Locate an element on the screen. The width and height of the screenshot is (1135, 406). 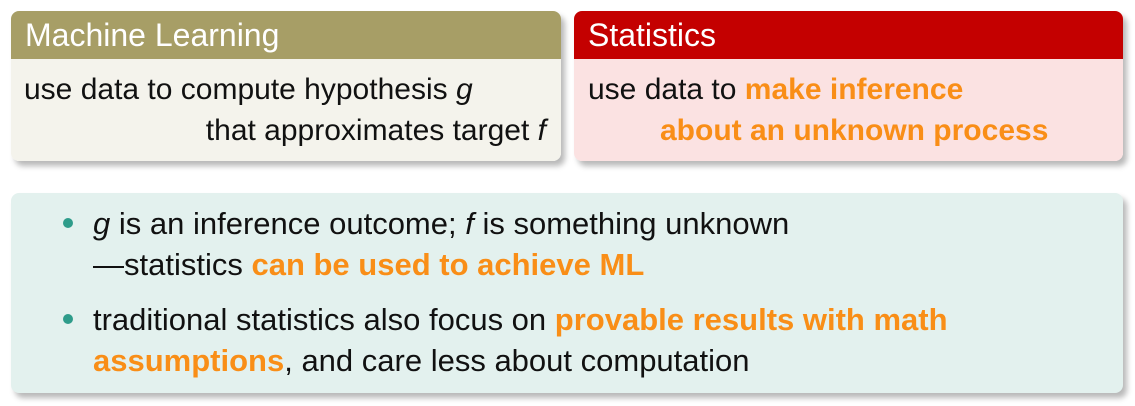
ml-definition-line-2: that approximates target f is located at coordinates (286, 130).